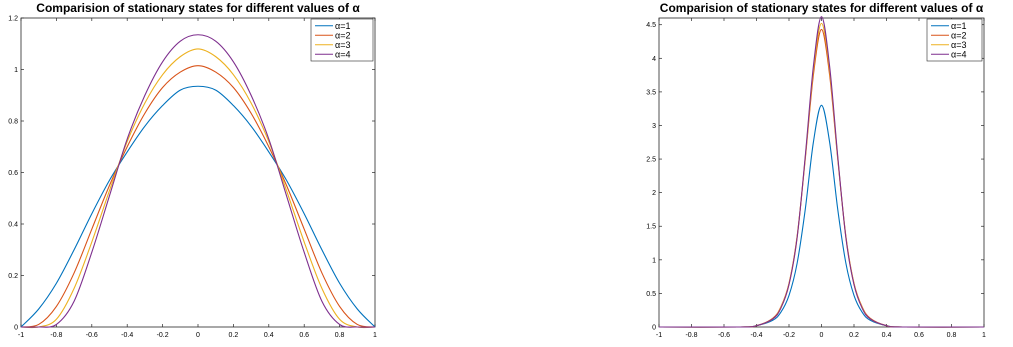 Image resolution: width=1013 pixels, height=347 pixels. I want to click on y-tick-label: 2.5, so click(651, 160).